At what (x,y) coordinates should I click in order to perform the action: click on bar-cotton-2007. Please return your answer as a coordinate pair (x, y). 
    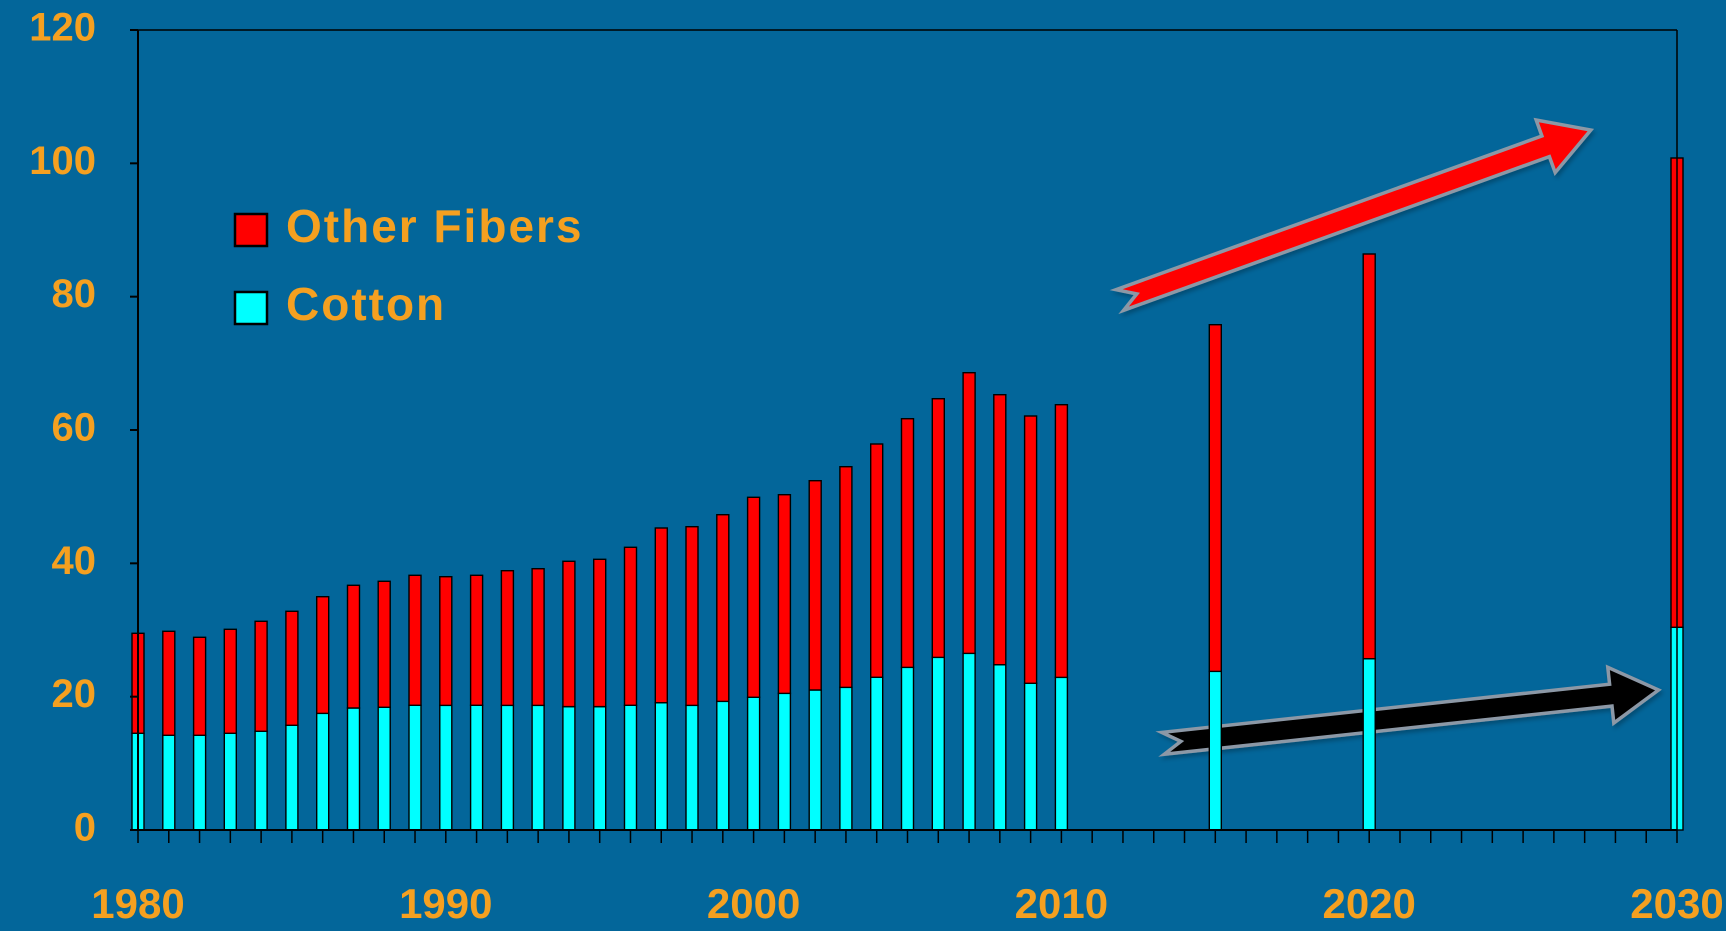
    Looking at the image, I should click on (969, 741).